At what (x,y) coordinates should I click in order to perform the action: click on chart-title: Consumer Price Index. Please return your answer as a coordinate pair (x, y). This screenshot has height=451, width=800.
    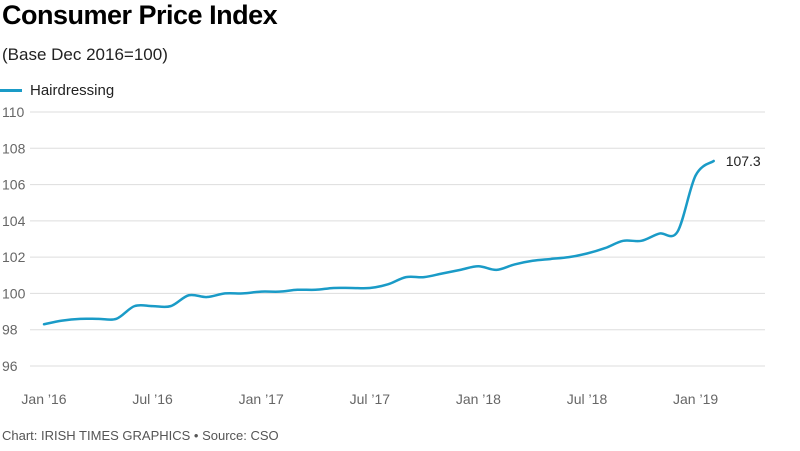
    Looking at the image, I should click on (140, 15).